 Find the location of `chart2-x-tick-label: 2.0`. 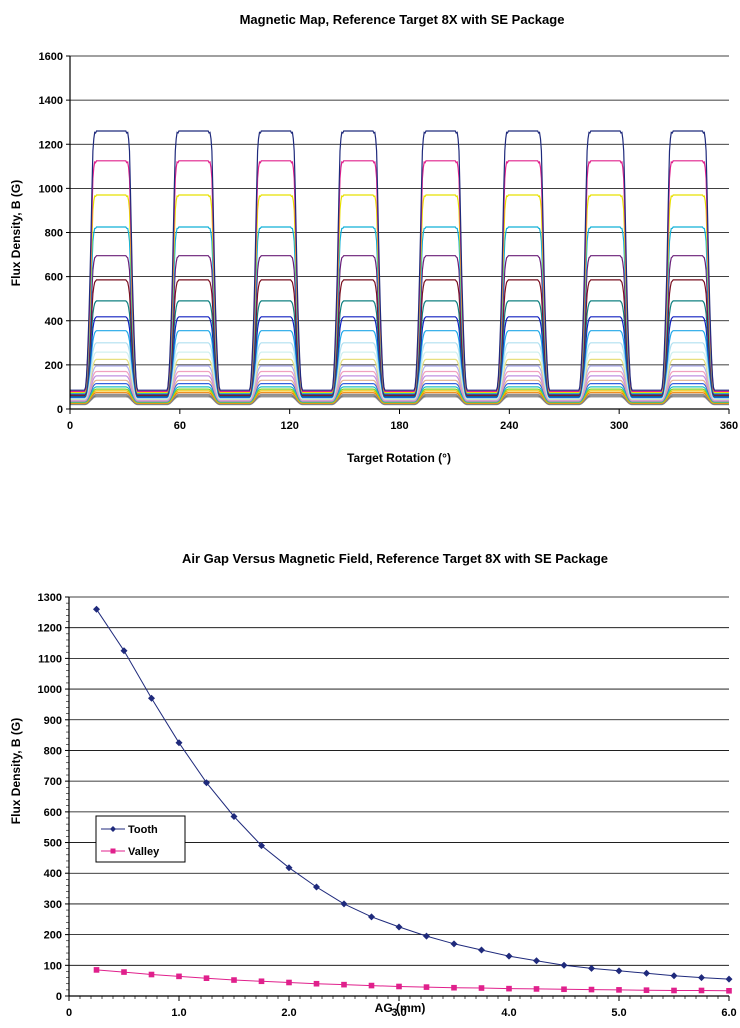

chart2-x-tick-label: 2.0 is located at coordinates (288, 1013).